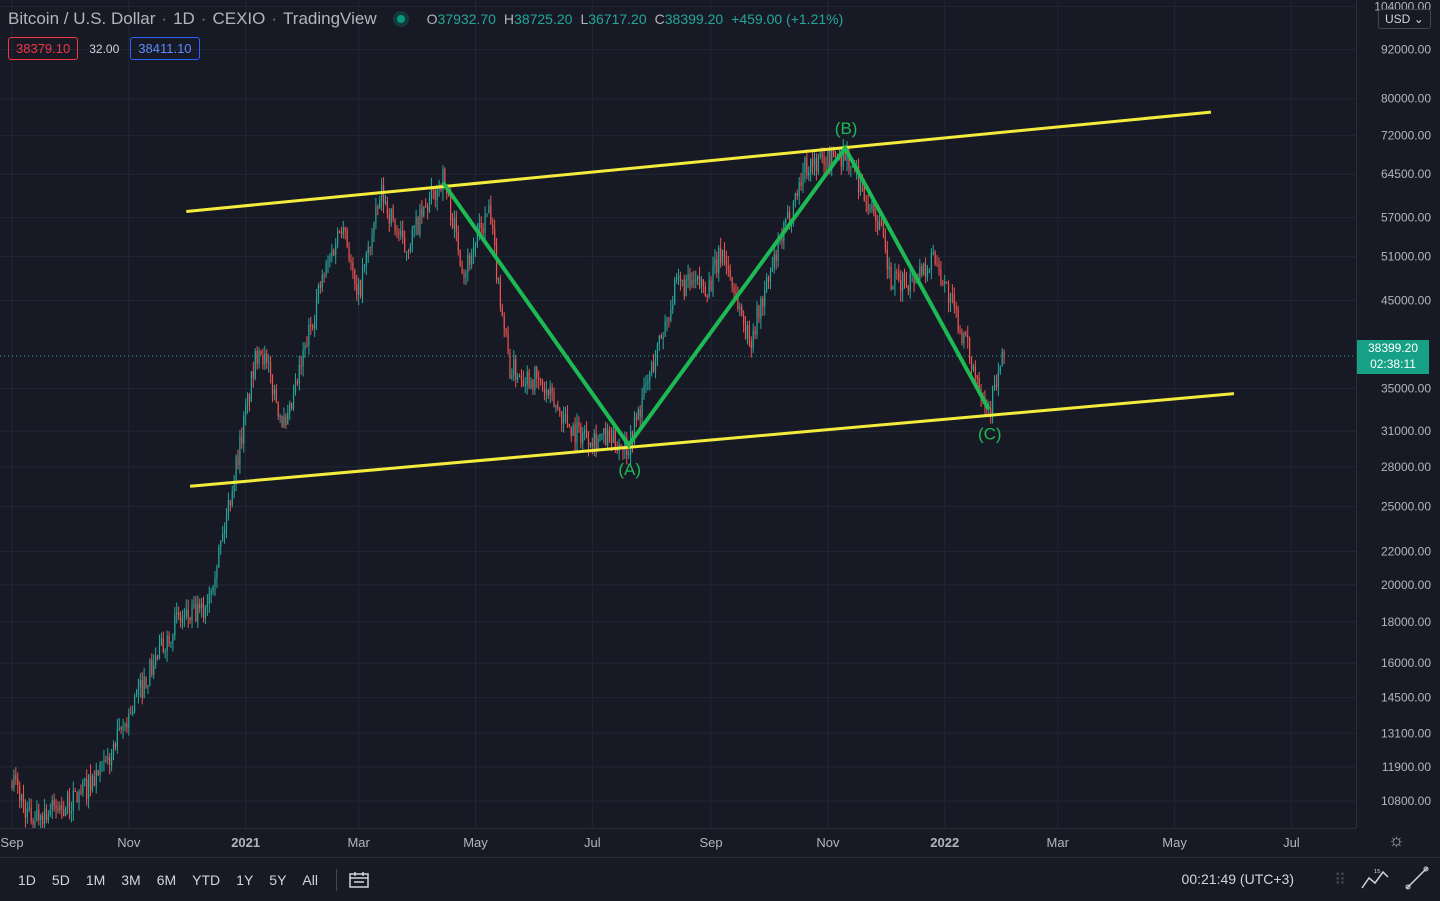 This screenshot has width=1440, height=901. I want to click on time-tick-label: Mar, so click(358, 842).